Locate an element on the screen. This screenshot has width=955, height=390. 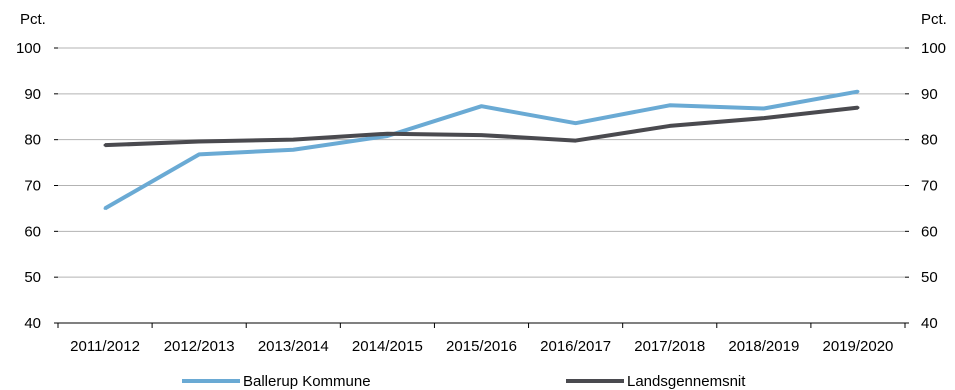
y-tick-label-left: 50 is located at coordinates (32, 277).